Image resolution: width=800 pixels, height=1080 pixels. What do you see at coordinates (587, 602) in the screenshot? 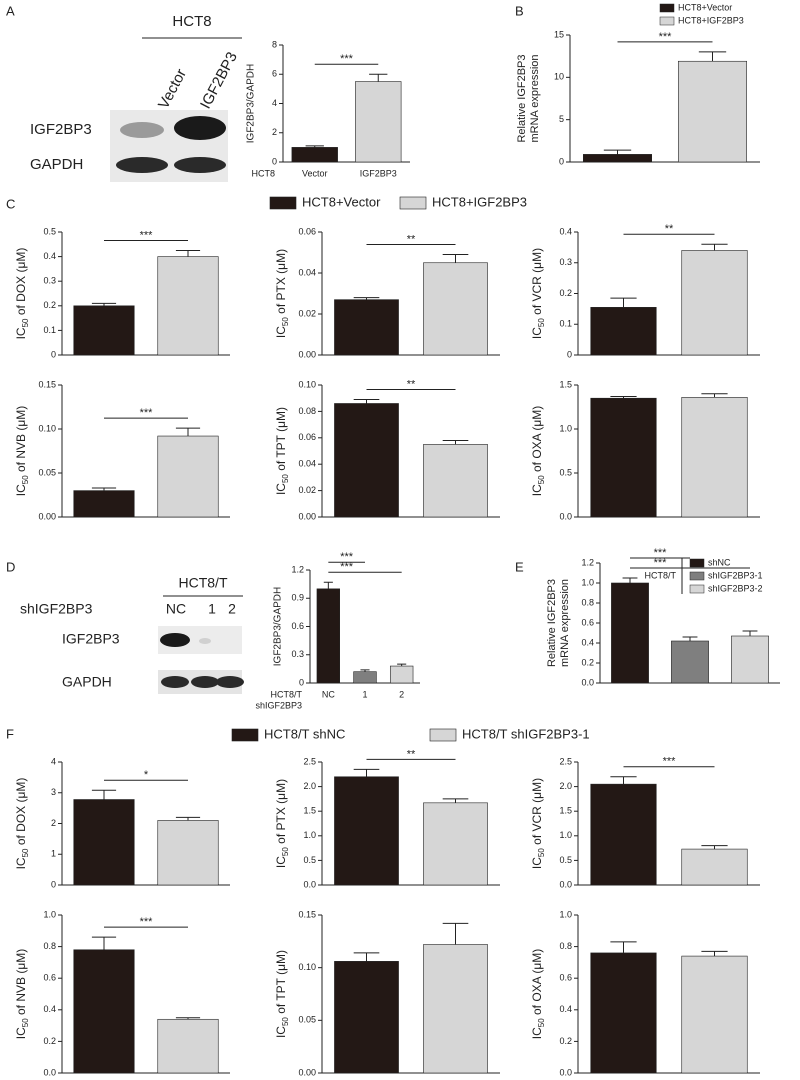
I see `y-tick-label: 0.8` at bounding box center [587, 602].